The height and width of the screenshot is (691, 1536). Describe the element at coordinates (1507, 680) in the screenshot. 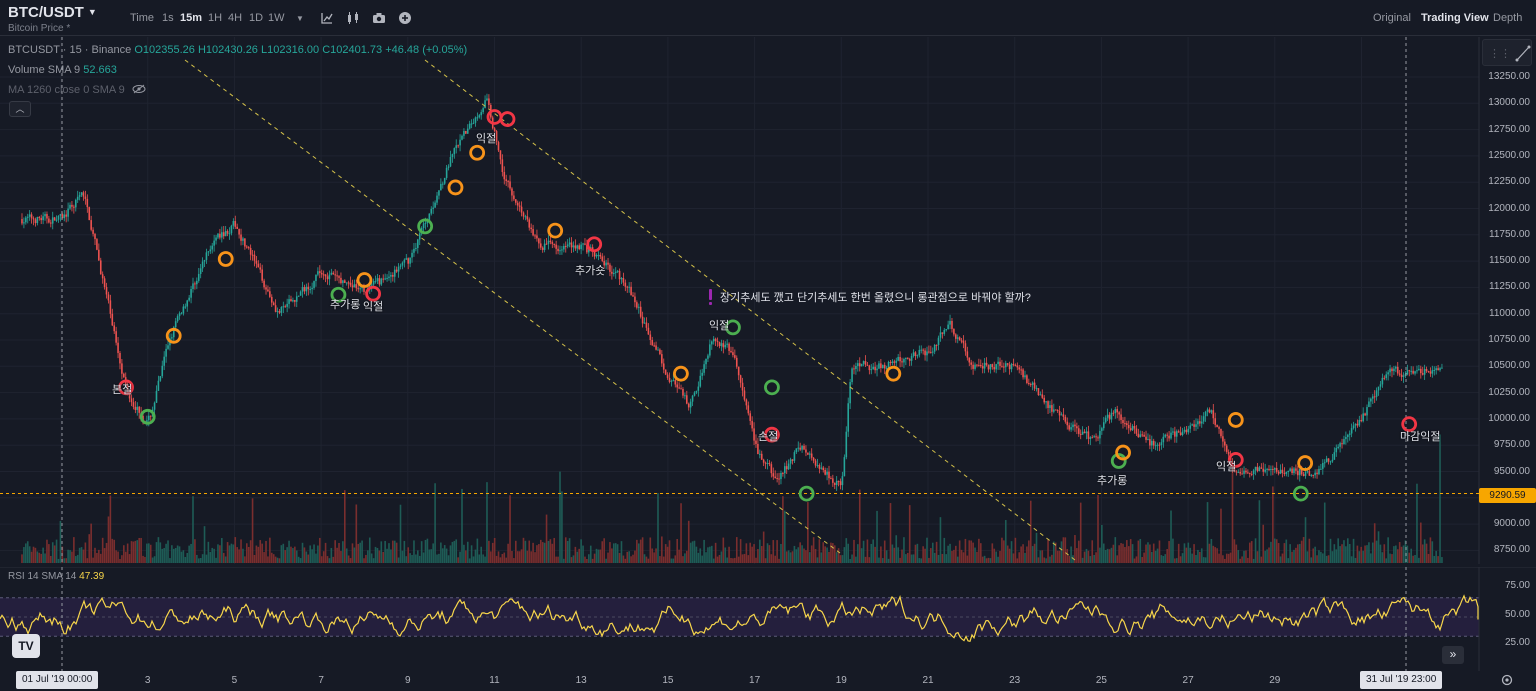

I see `settings-icon` at that location.